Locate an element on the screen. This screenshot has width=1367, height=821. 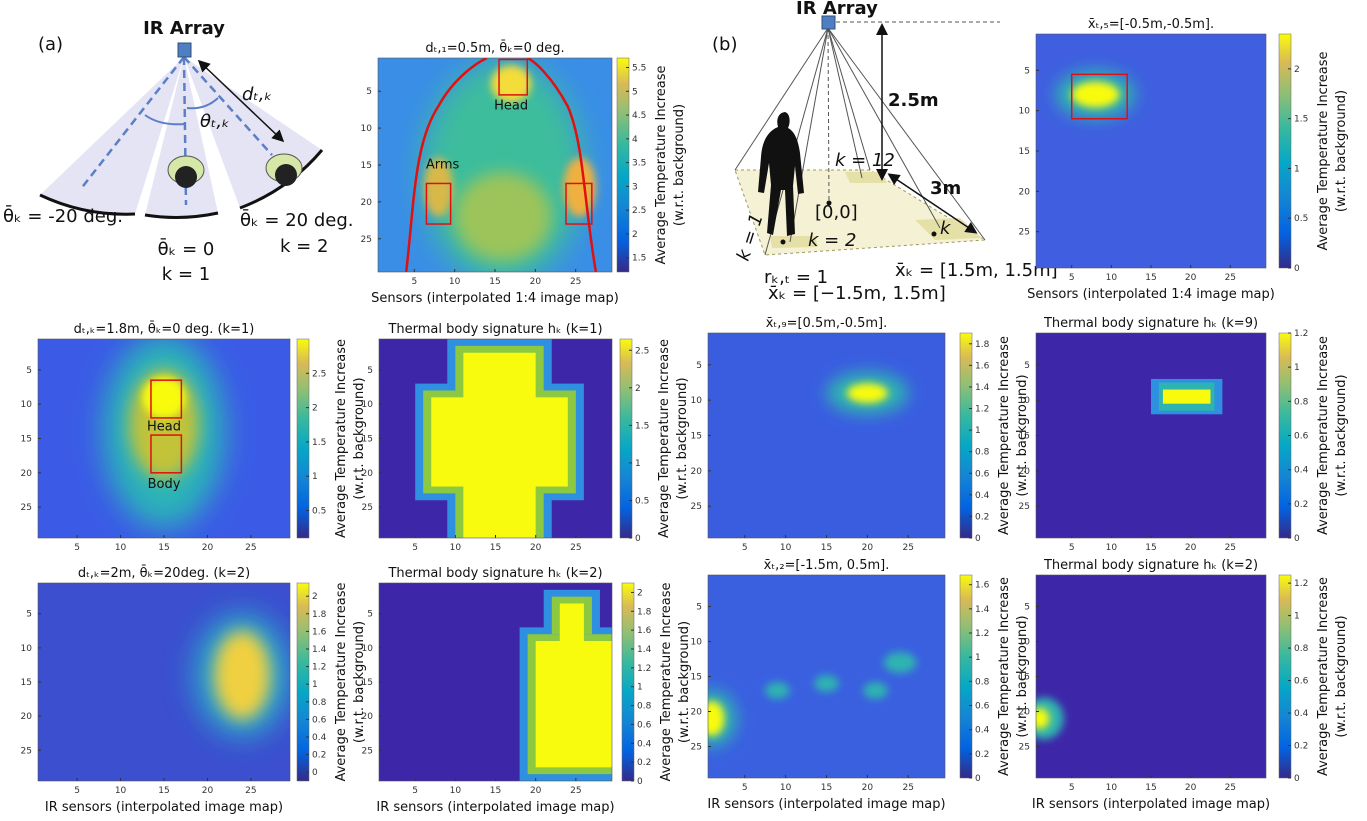
colorbar-tick-label: 1.8 is located at coordinates (982, 345).